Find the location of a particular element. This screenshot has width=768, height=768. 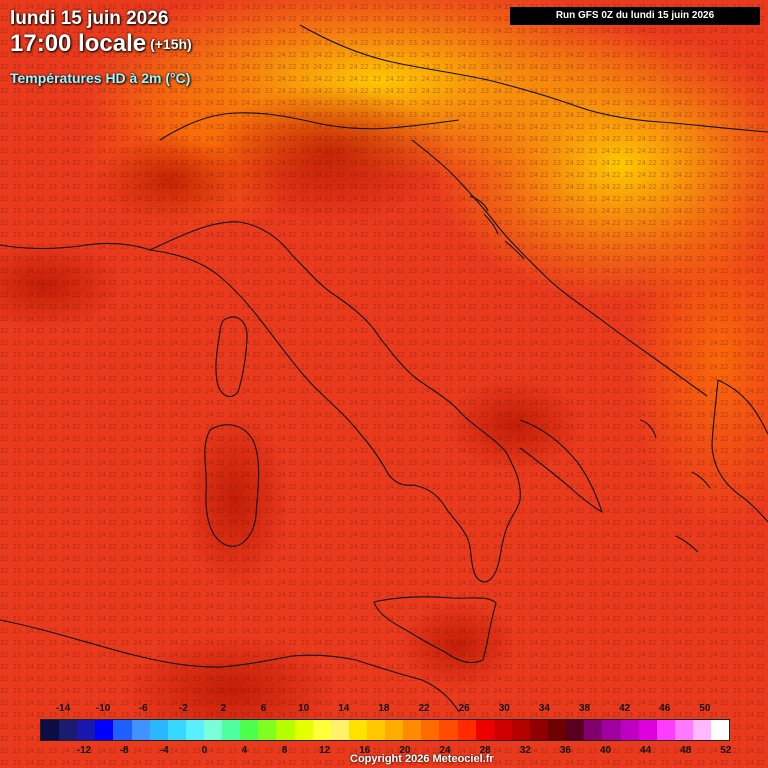

legend-label: 18 is located at coordinates (384, 708).